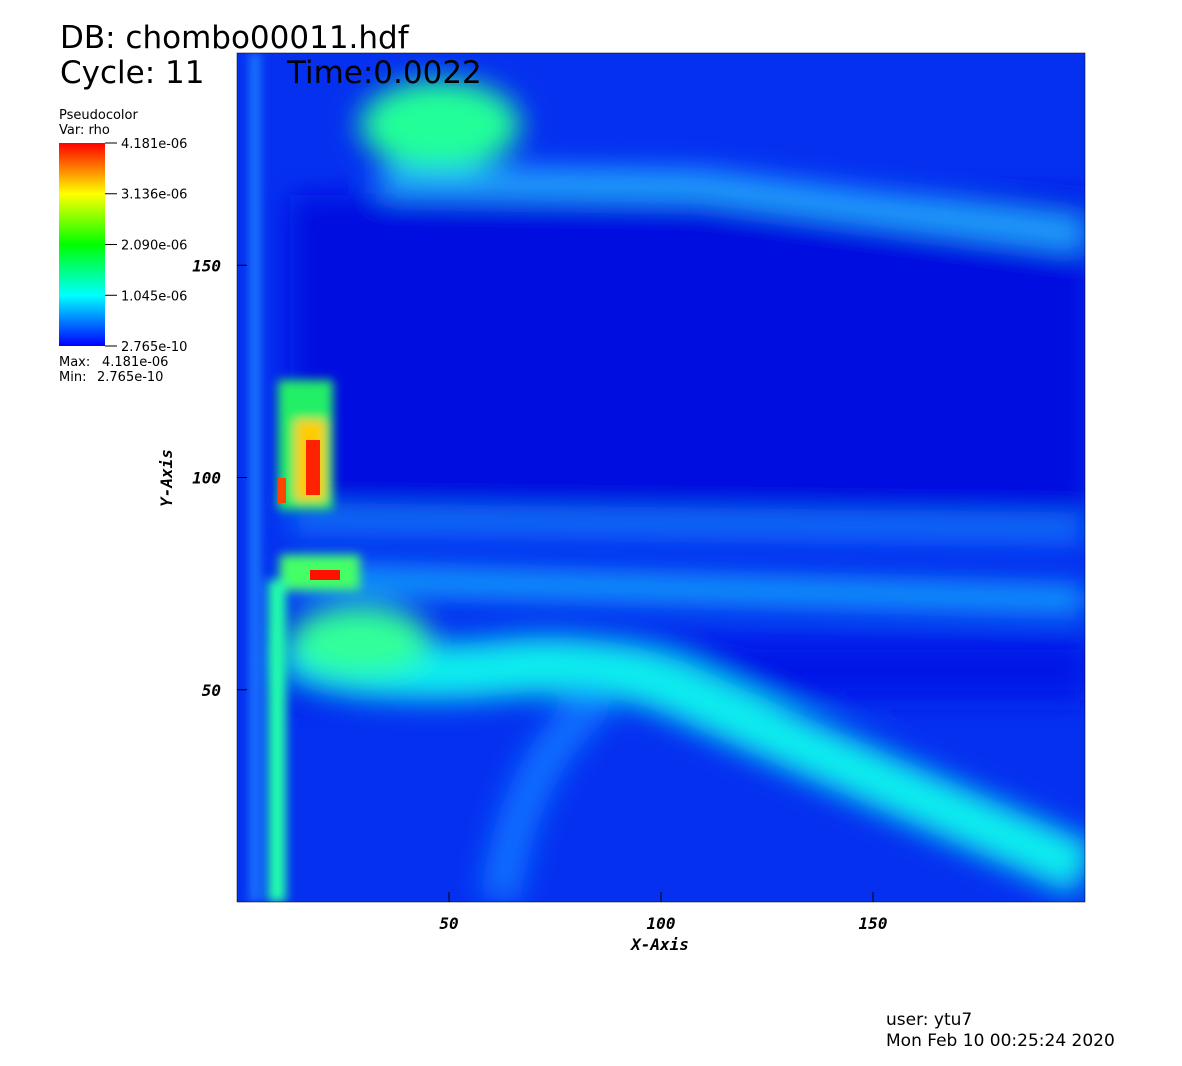 This screenshot has height=1066, width=1182. I want to click on min-text: Min:, so click(72, 377).